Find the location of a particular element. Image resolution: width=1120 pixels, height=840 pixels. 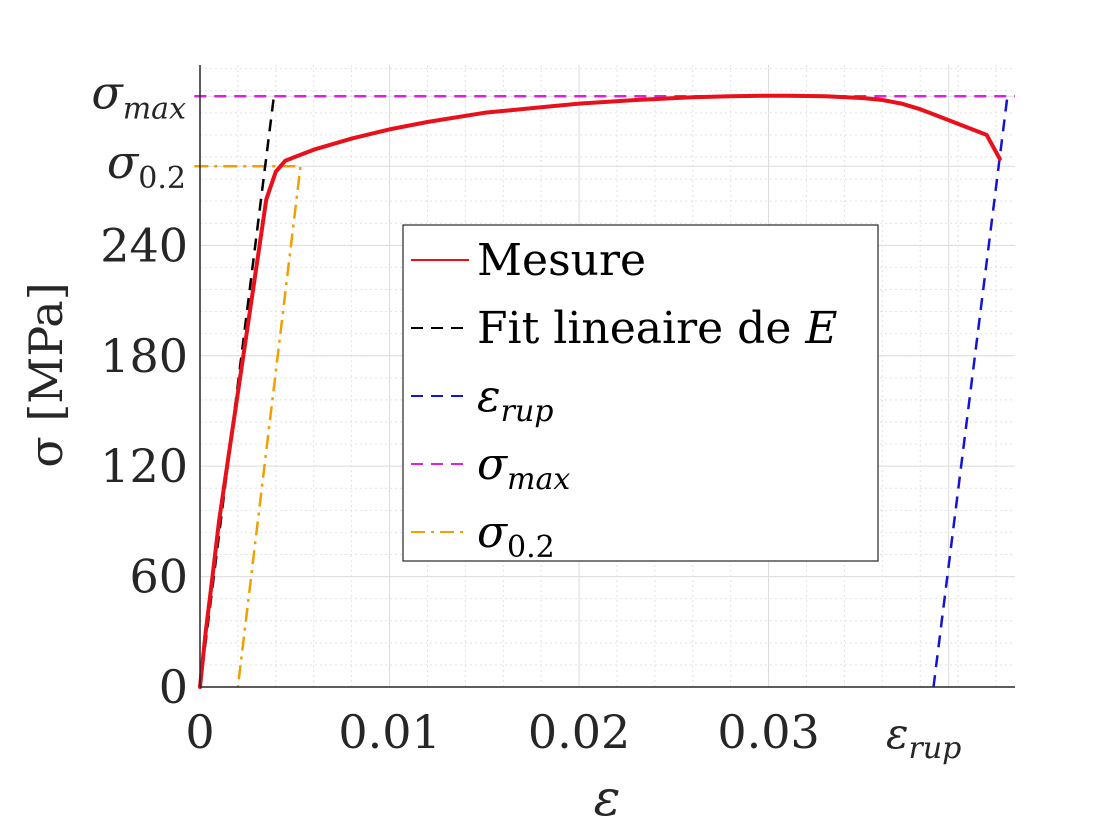

y-tick-label-sigma-02: σ0.2 is located at coordinates (146, 165).